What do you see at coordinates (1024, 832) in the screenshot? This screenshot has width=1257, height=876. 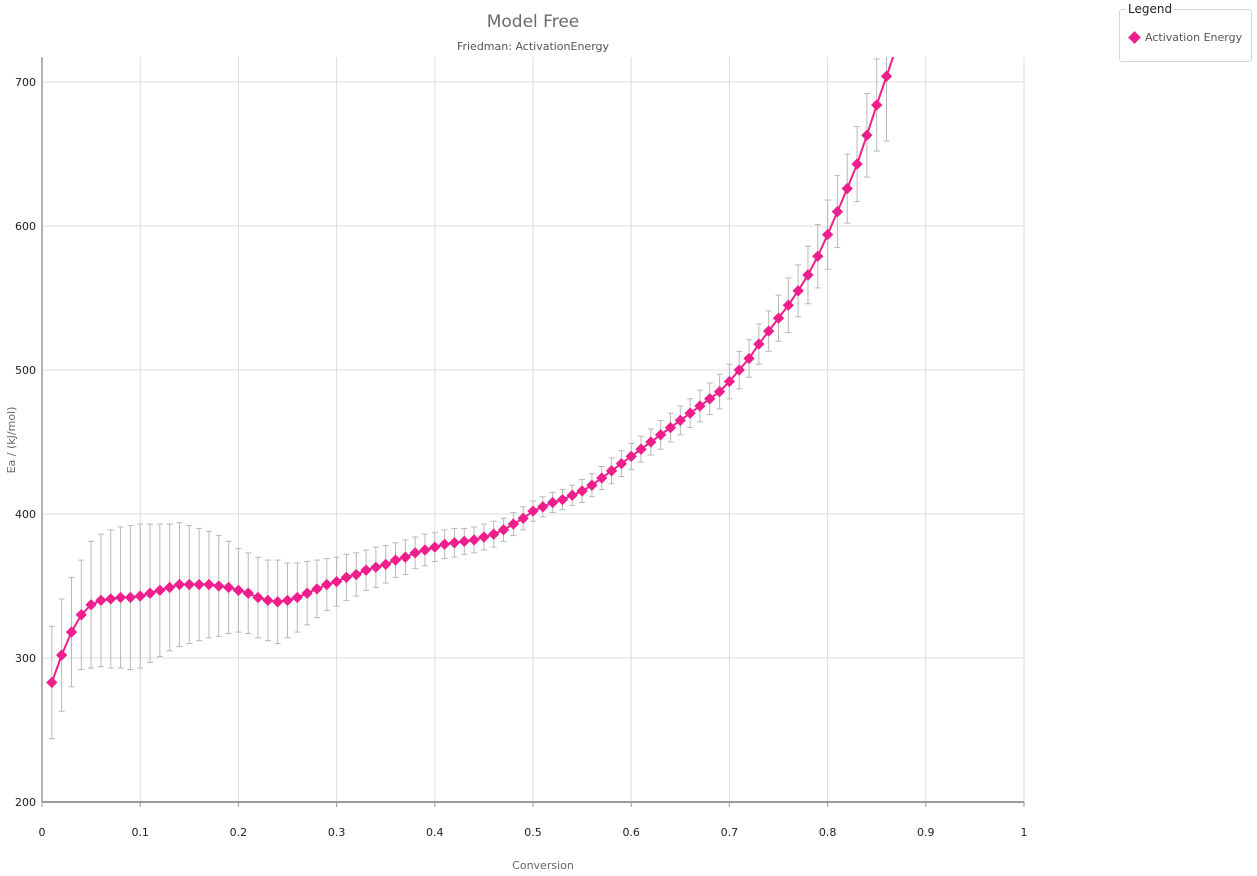 I see `x-tick-label: 1` at bounding box center [1024, 832].